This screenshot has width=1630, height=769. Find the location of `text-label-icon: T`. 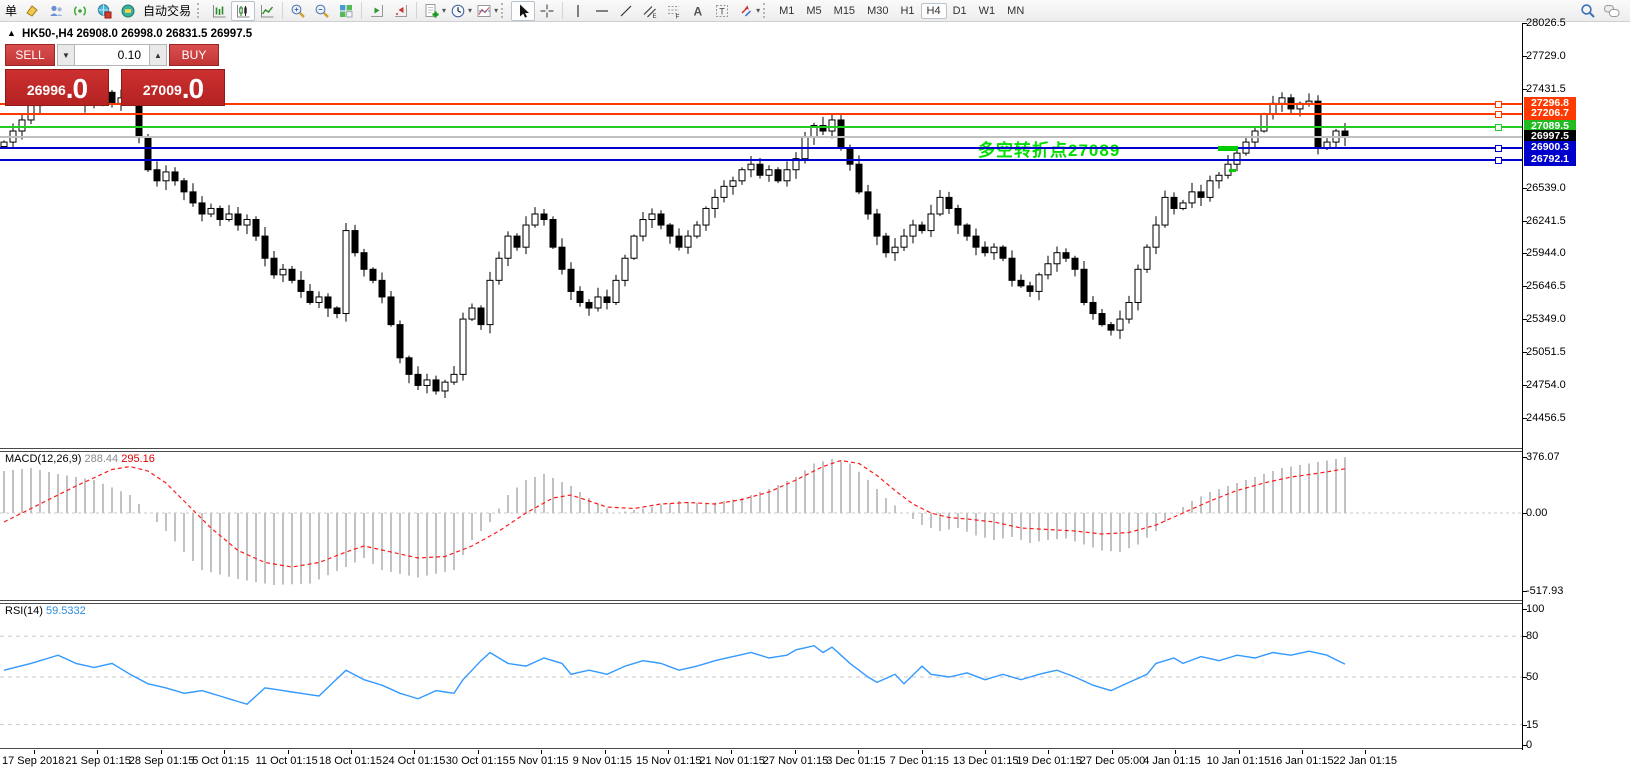

text-label-icon: T is located at coordinates (722, 11).